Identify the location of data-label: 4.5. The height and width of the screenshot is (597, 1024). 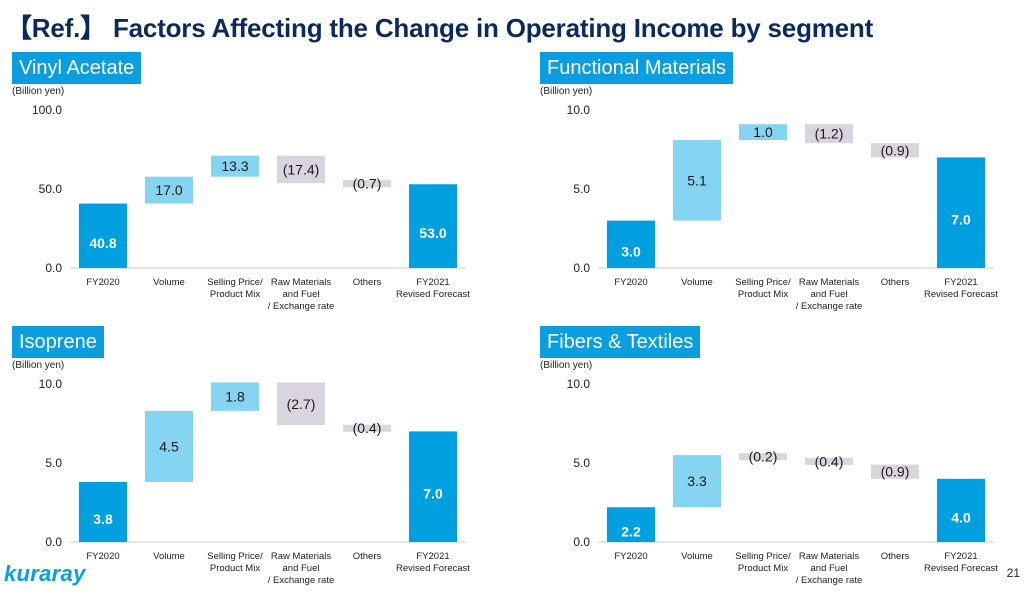
(169, 446).